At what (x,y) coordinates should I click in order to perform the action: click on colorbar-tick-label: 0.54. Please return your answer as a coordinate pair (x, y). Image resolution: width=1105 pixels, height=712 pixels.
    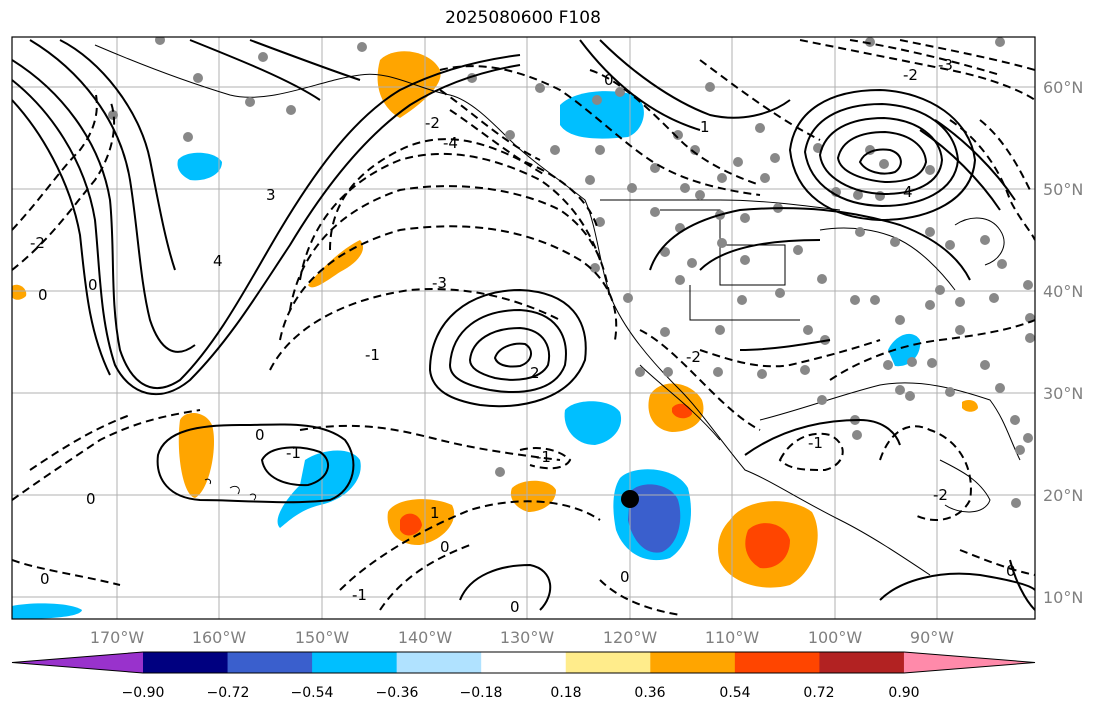
    Looking at the image, I should click on (734, 693).